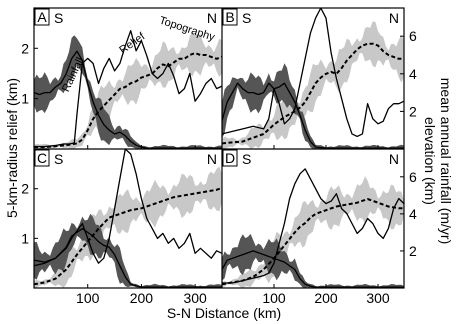 This screenshot has height=324, width=459. What do you see at coordinates (58, 18) in the screenshot?
I see `panel-A-south-label: S` at bounding box center [58, 18].